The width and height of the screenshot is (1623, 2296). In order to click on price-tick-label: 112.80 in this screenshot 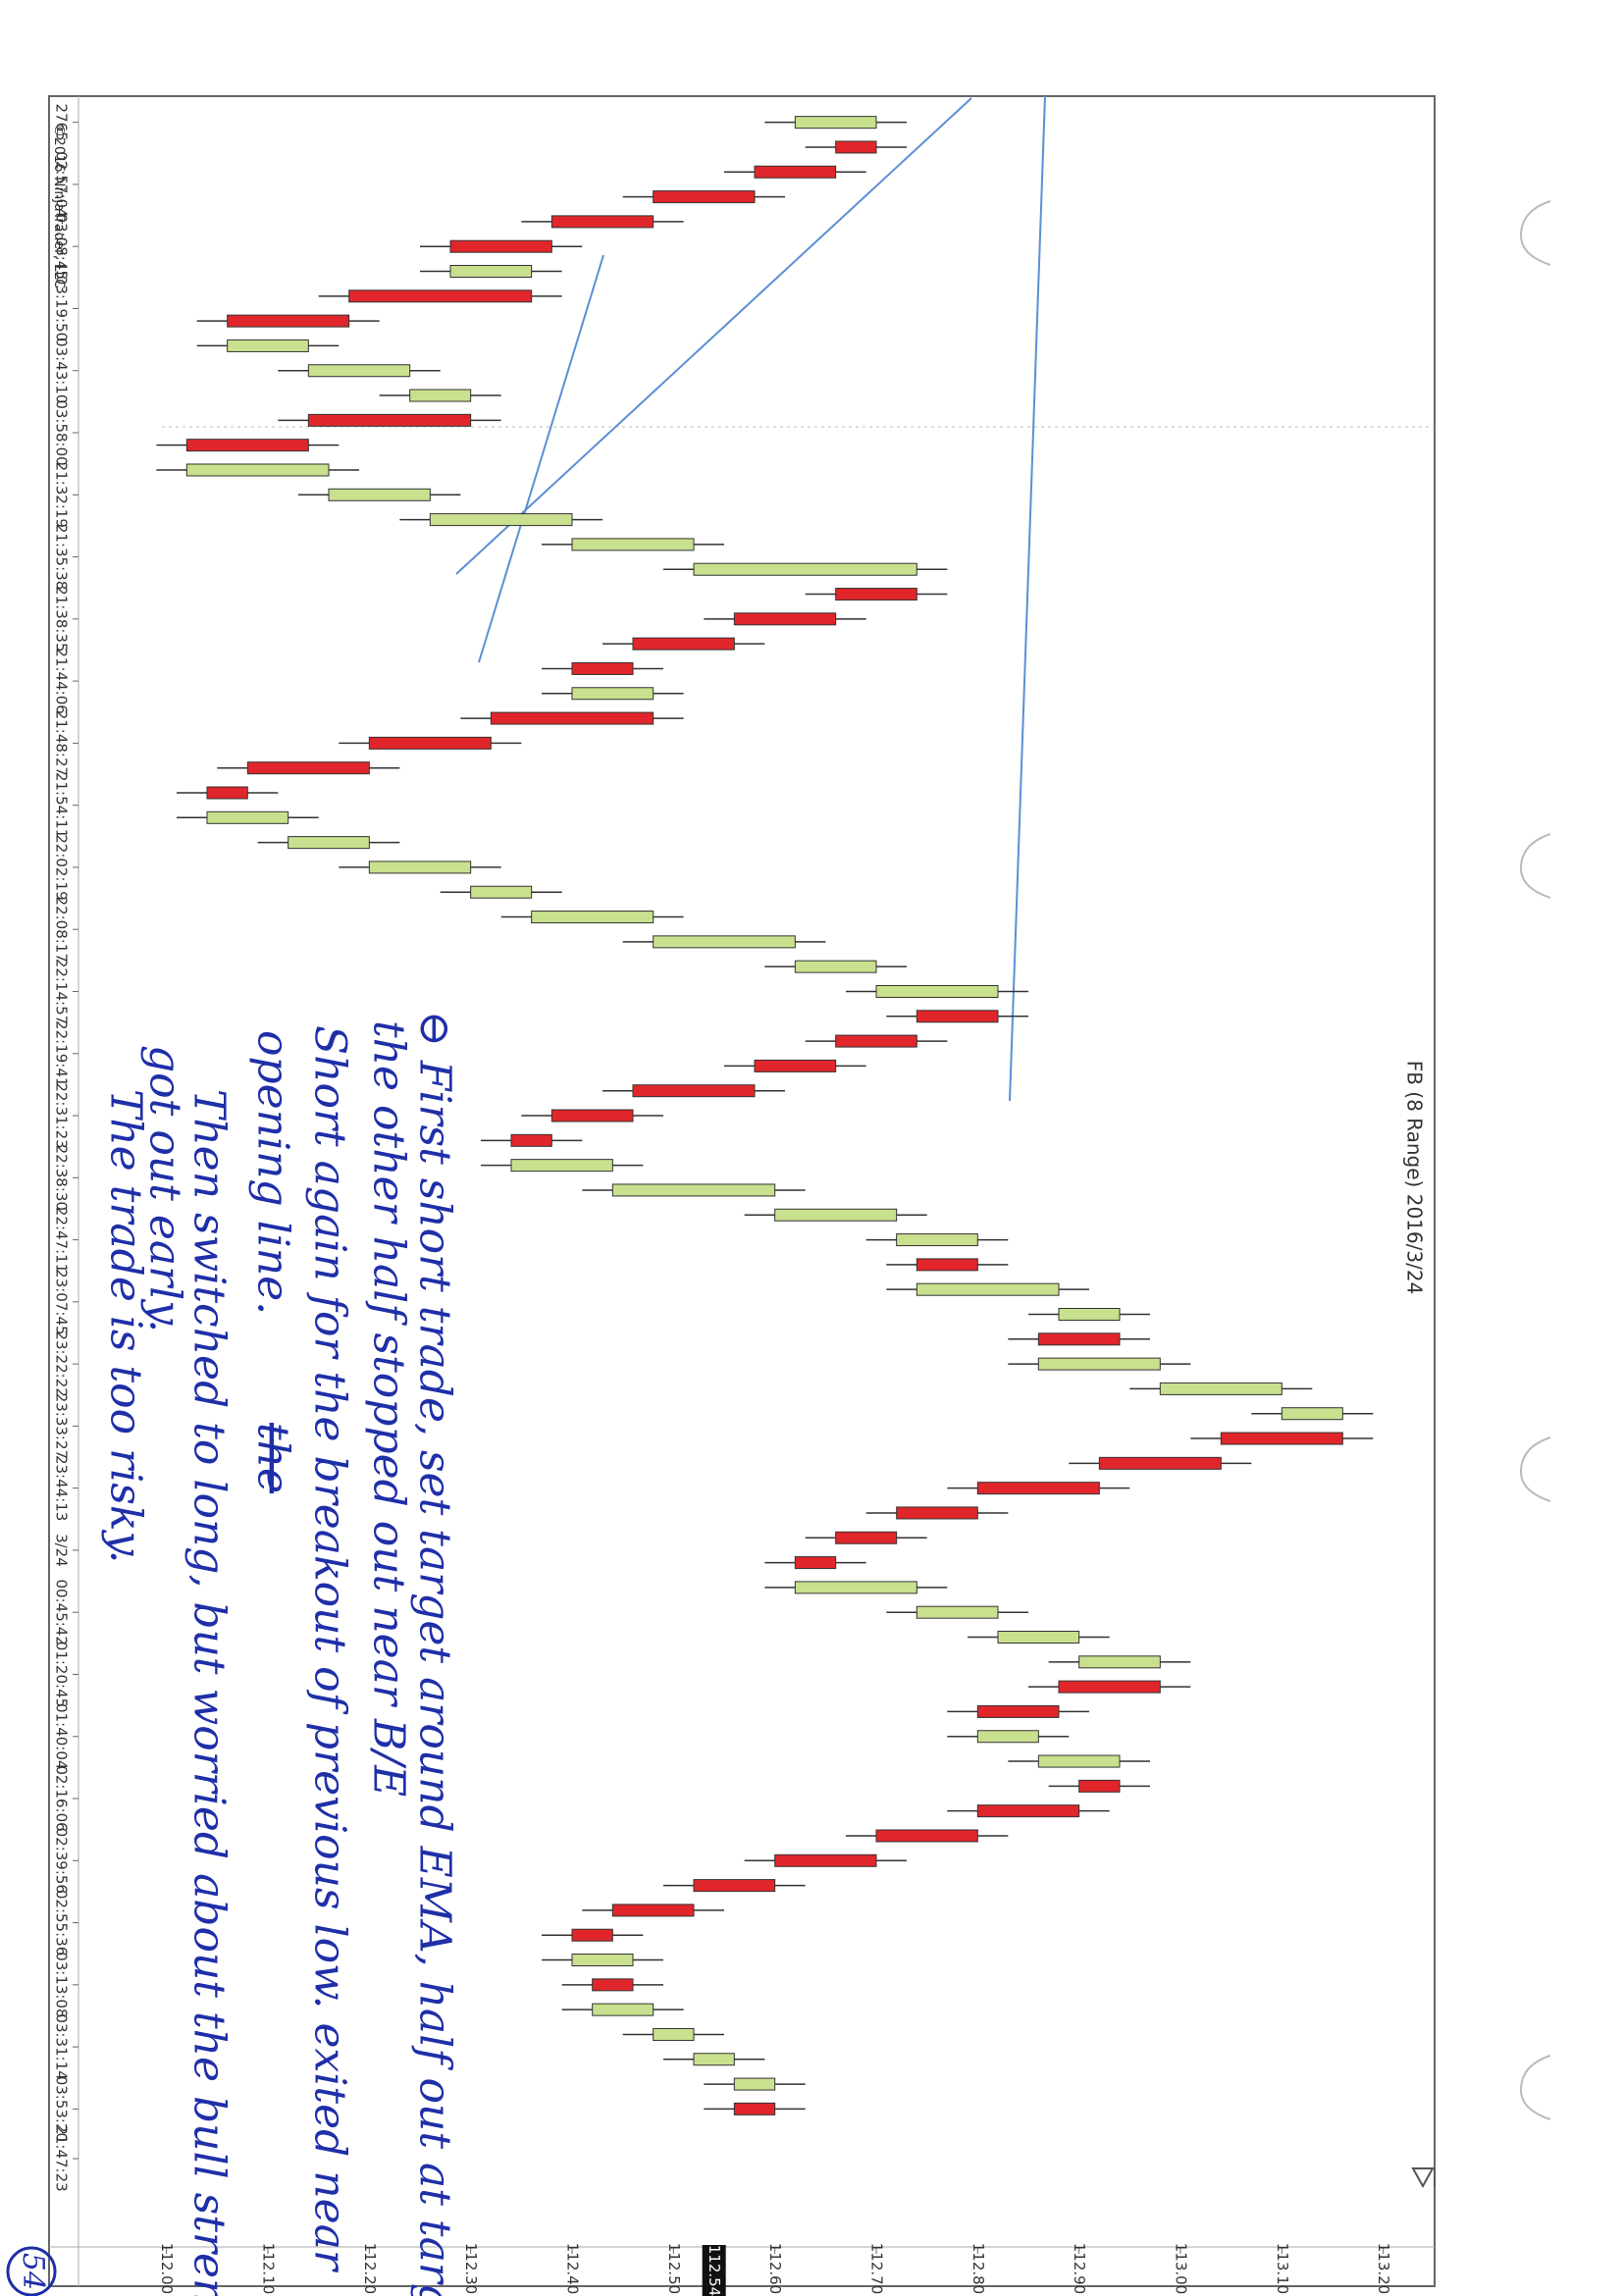, I will do `click(978, 2269)`.